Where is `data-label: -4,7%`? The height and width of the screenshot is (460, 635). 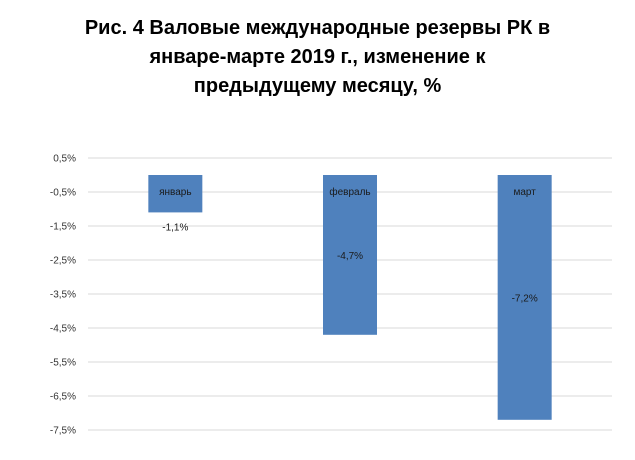
data-label: -4,7% is located at coordinates (350, 256).